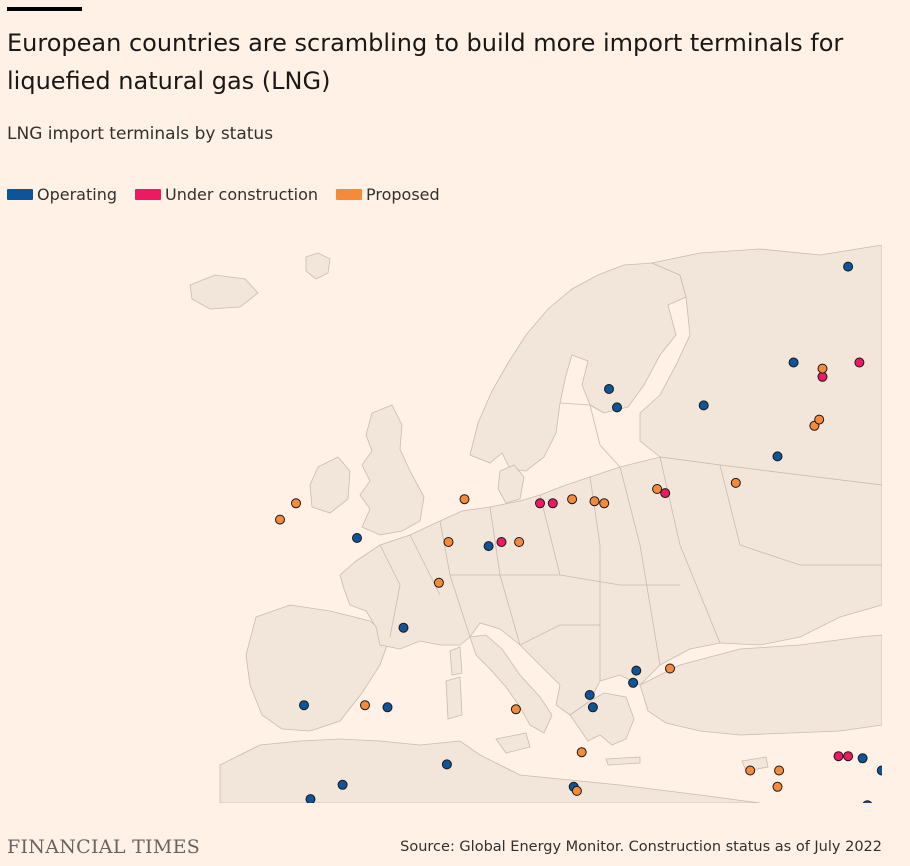  I want to click on land-greece, so click(602, 719).